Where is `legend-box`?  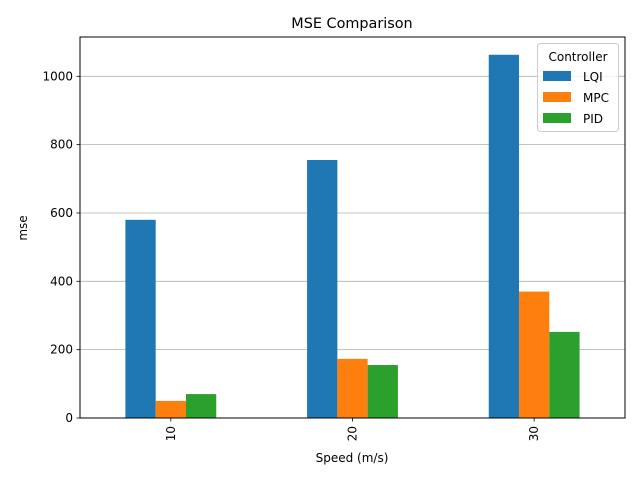
legend-box is located at coordinates (578, 87).